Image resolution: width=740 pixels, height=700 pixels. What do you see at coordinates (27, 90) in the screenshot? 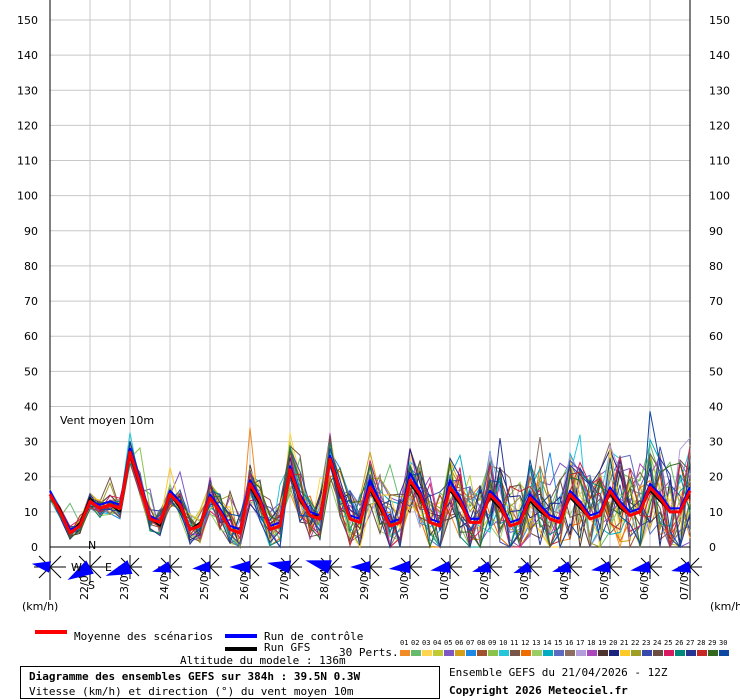
I see `y-tick-left: 130` at bounding box center [27, 90].